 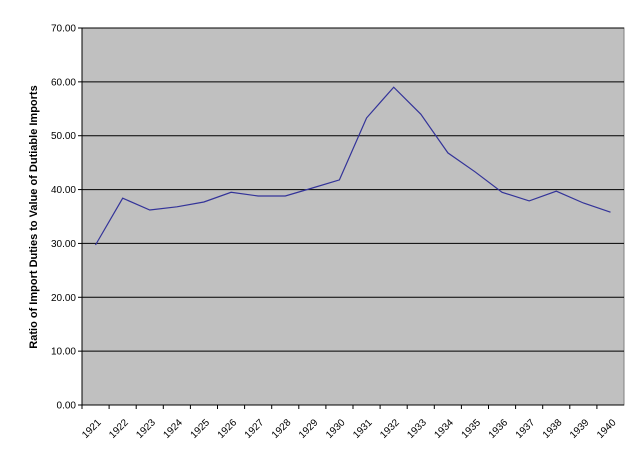 What do you see at coordinates (63, 244) in the screenshot?
I see `y-tick-label: 30.00` at bounding box center [63, 244].